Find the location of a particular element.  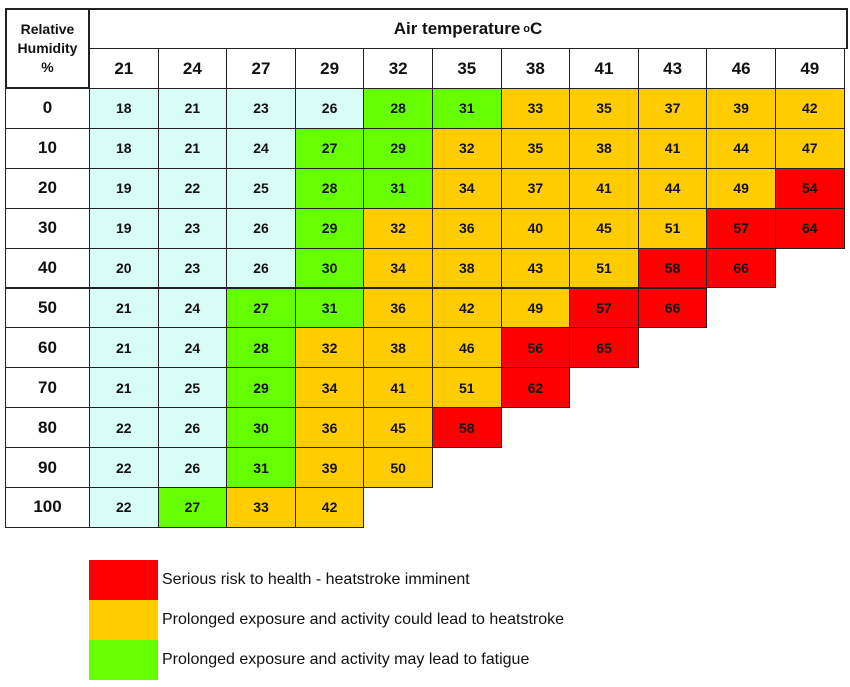

humidity-label: 90 is located at coordinates (47, 467).